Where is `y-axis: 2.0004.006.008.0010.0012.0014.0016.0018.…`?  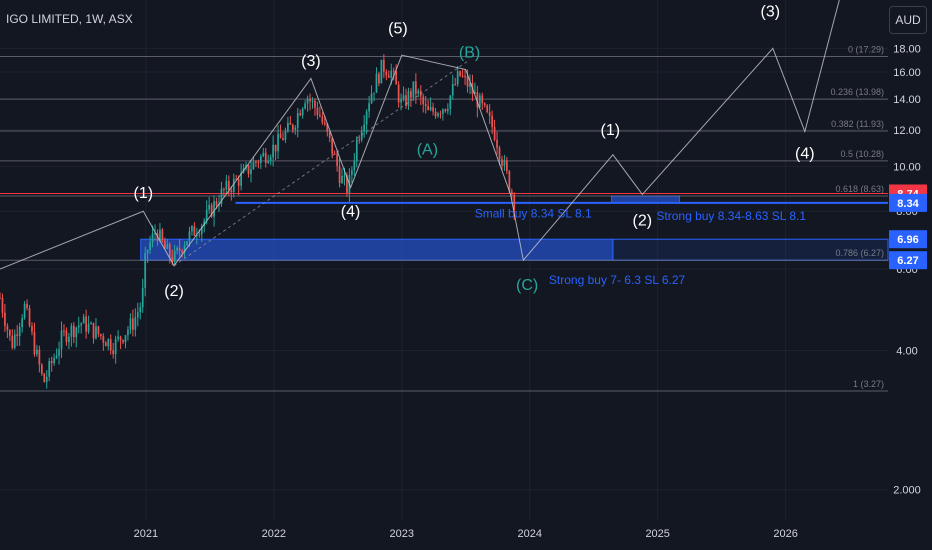
y-axis: 2.0004.006.008.0010.0012.0014.0016.0018.… is located at coordinates (907, 269).